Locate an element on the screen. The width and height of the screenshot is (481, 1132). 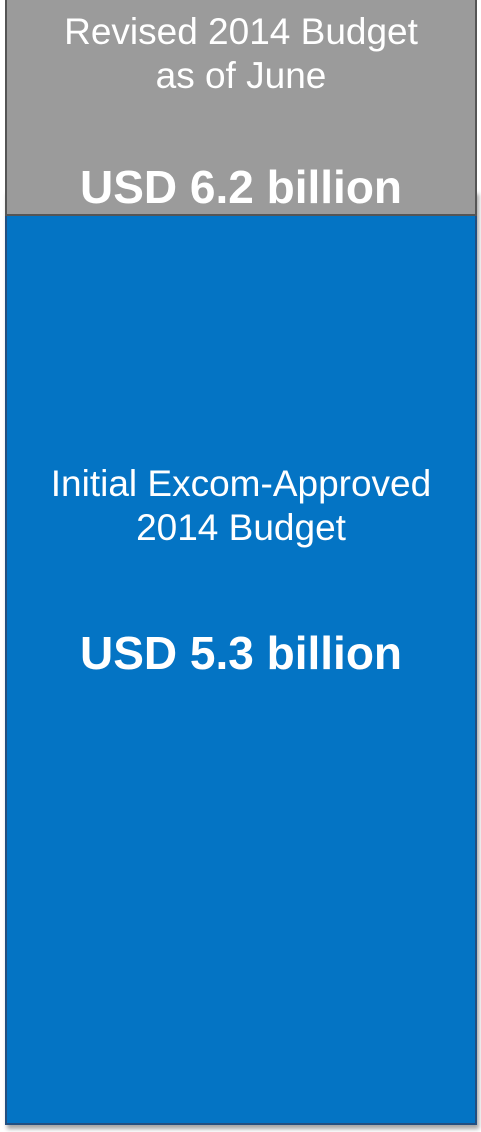
initial-budget-value: USD 5.3 billion is located at coordinates (241, 653).